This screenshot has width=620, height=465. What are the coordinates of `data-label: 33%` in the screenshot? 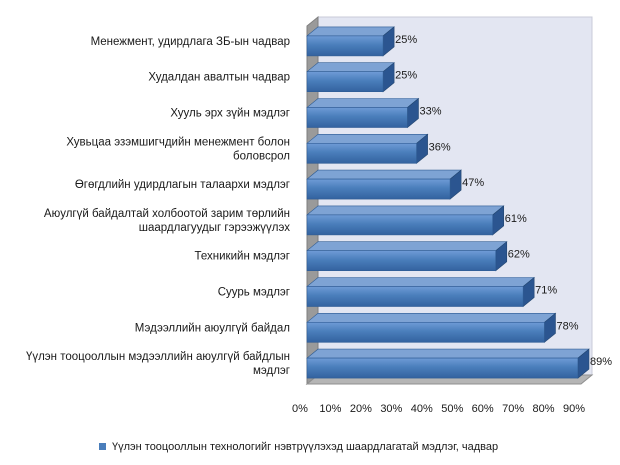 It's located at (430, 112).